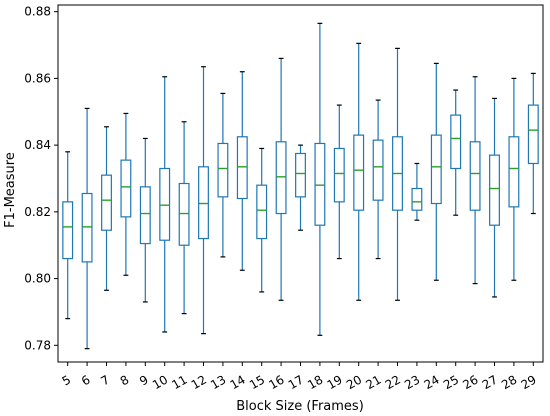  What do you see at coordinates (199, 382) in the screenshot?
I see `x-tick-label: 12` at bounding box center [199, 382].